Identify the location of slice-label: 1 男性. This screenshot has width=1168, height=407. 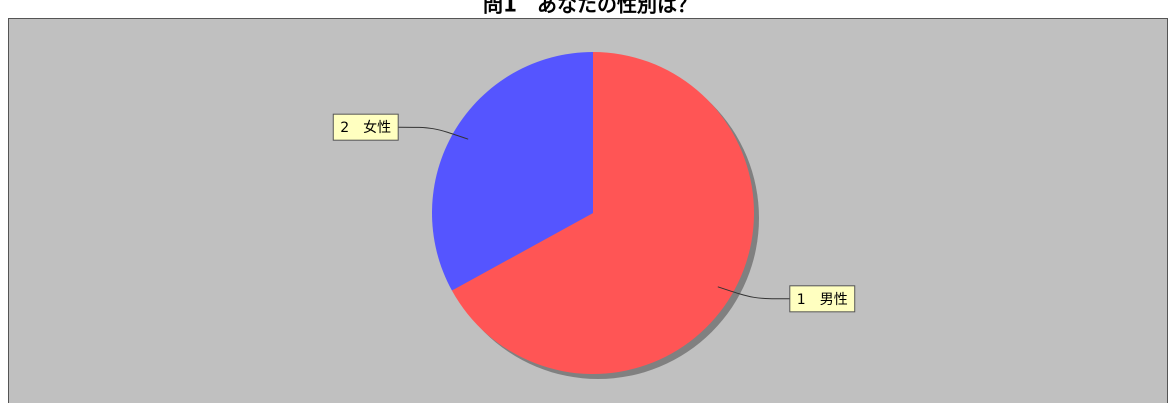
(822, 300).